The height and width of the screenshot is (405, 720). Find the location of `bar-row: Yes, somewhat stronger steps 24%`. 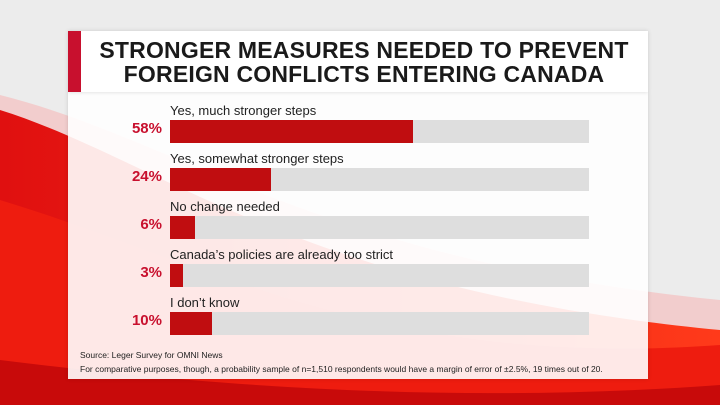

bar-row: Yes, somewhat stronger steps 24% is located at coordinates (360, 175).